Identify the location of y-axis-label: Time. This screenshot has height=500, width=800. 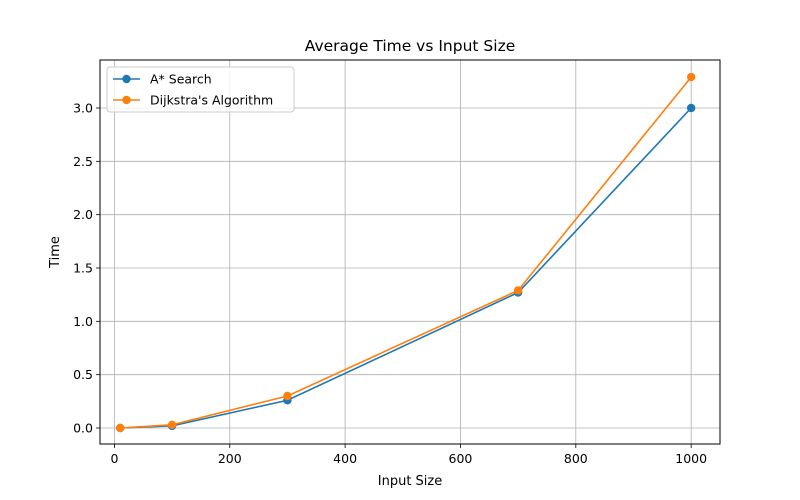
(55, 252).